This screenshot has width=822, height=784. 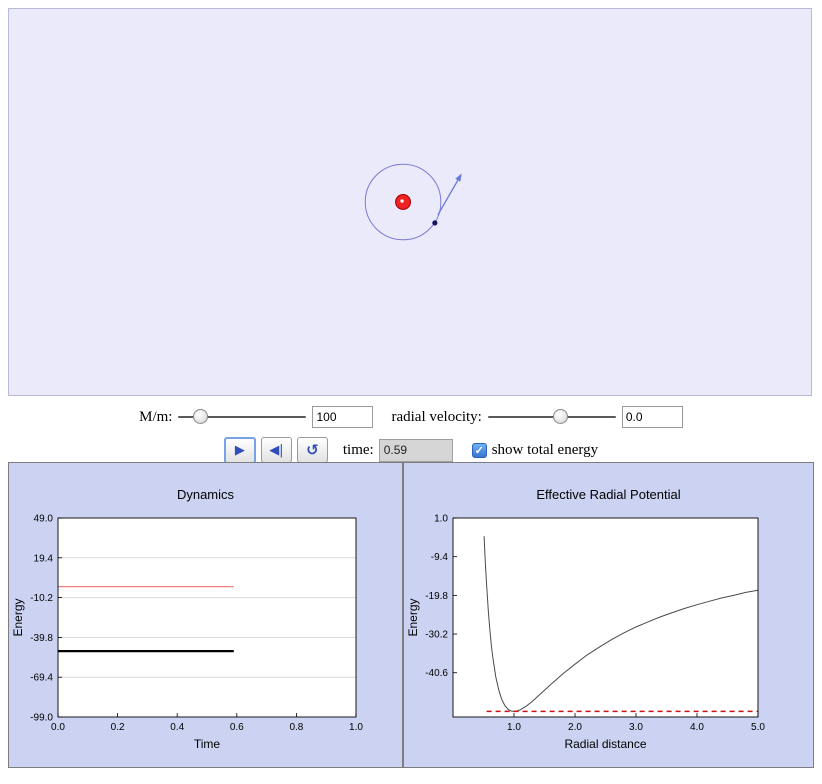 I want to click on svg-text: -19.8, so click(x=436, y=596).